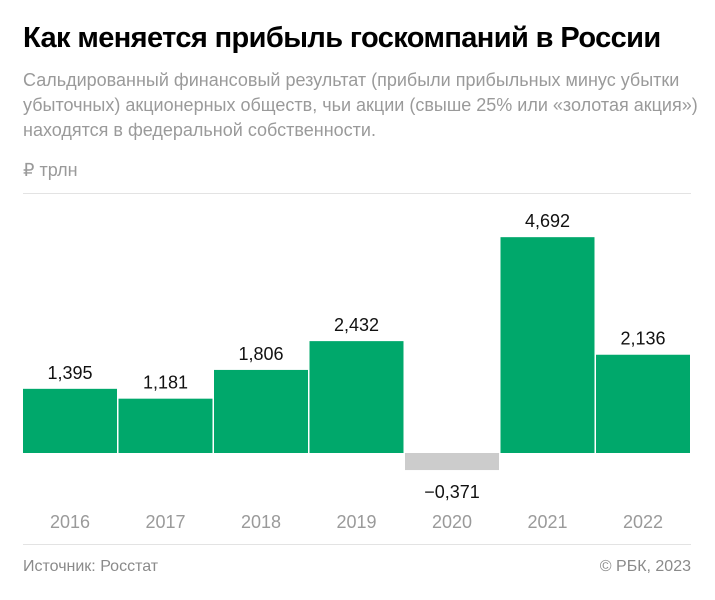  Describe the element at coordinates (356, 397) in the screenshot. I see `bar-2019` at that location.